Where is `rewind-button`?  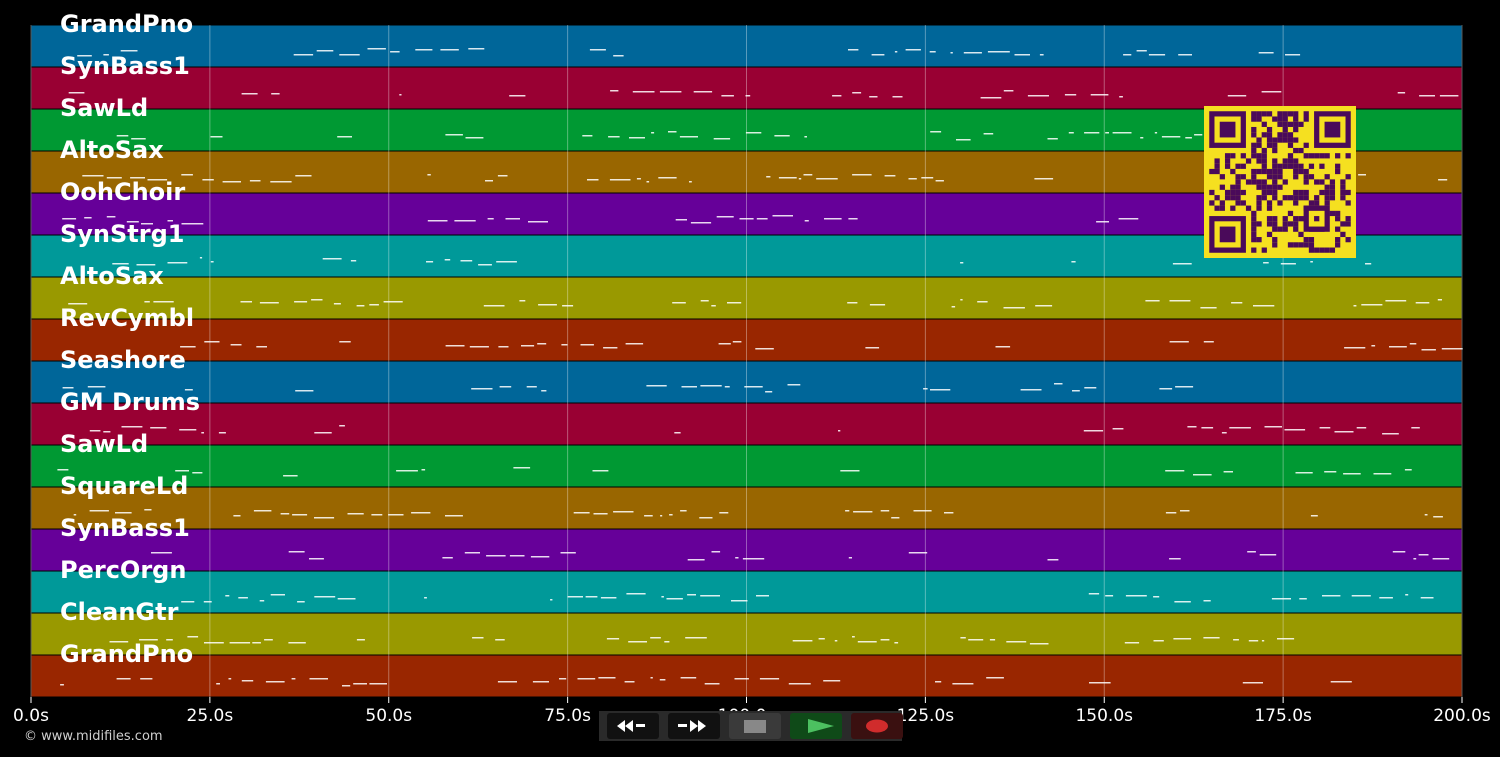 rewind-button is located at coordinates (633, 726).